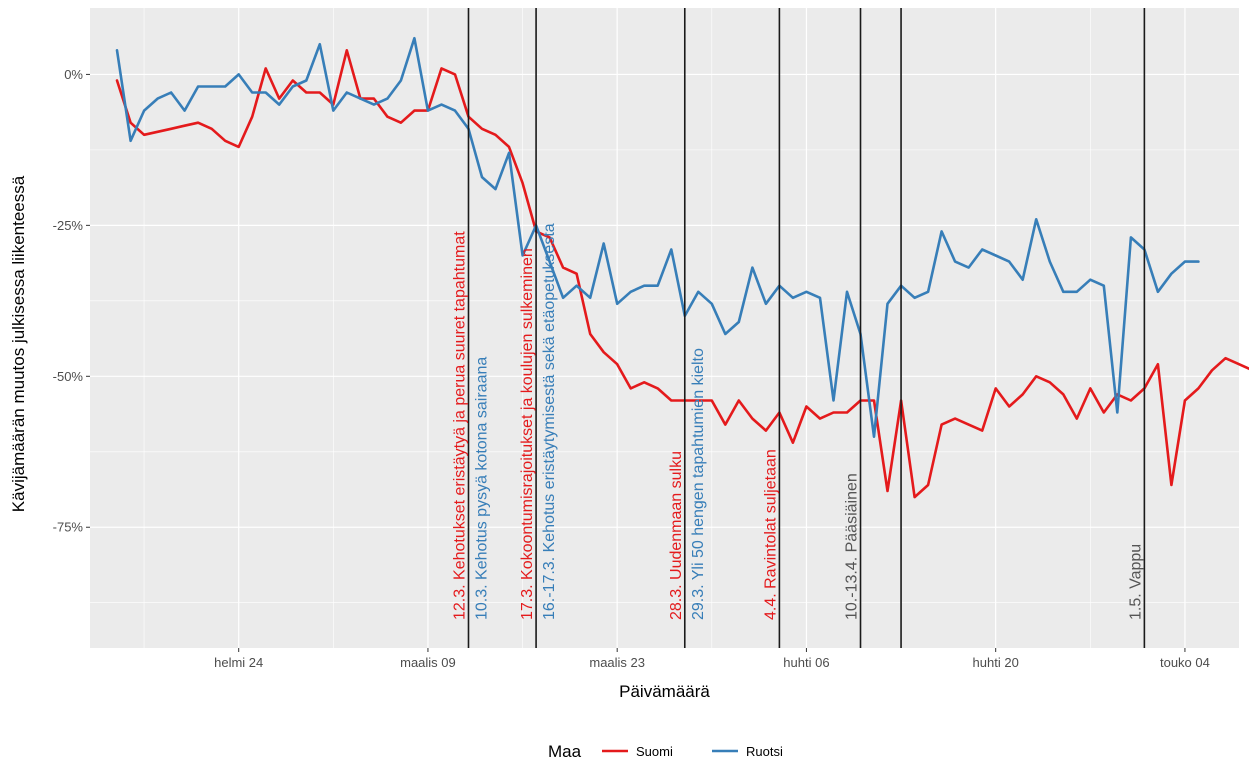  I want to click on x-tick-label: helmi 24, so click(238, 662).